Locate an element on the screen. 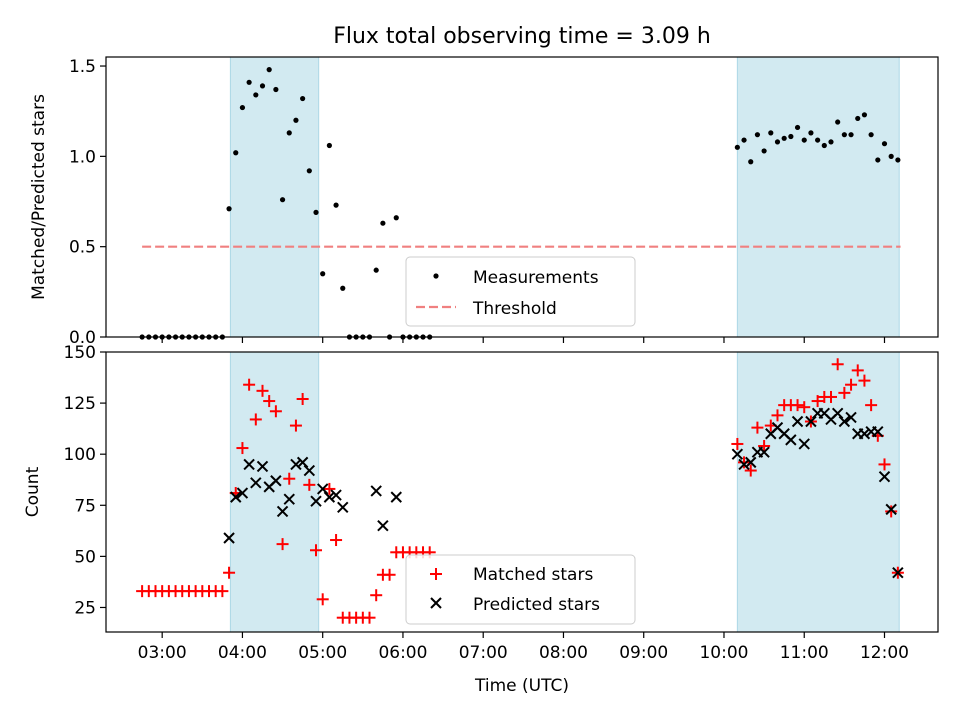 The image size is (960, 720). x-tick-label: 06:00 is located at coordinates (402, 653).